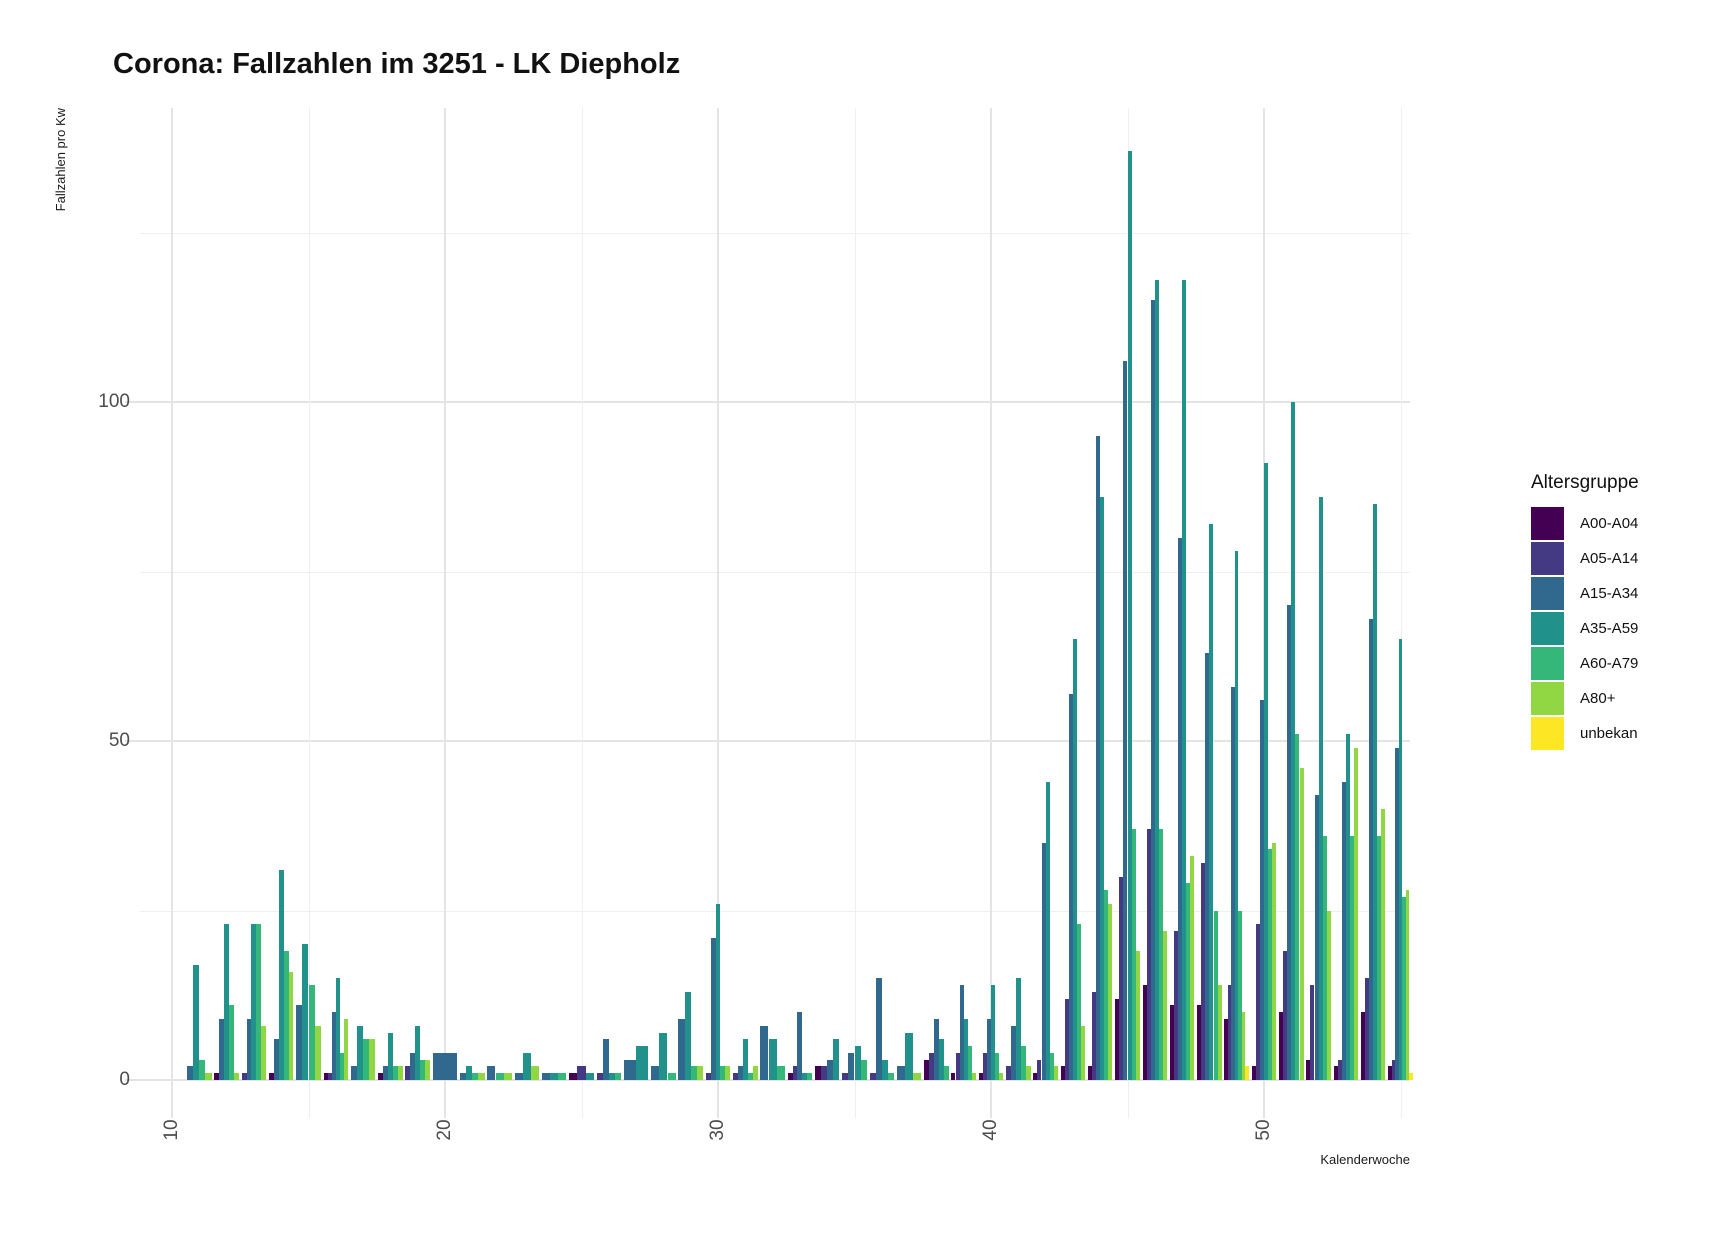  What do you see at coordinates (582, 613) in the screenshot?
I see `v-gridline-minor` at bounding box center [582, 613].